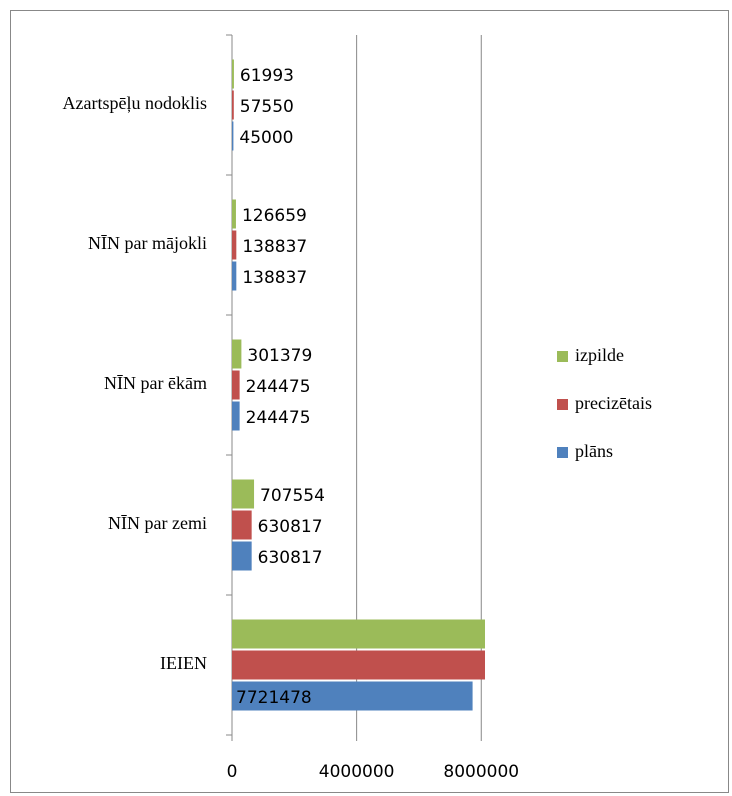  What do you see at coordinates (594, 451) in the screenshot?
I see `legend-label: plāns` at bounding box center [594, 451].